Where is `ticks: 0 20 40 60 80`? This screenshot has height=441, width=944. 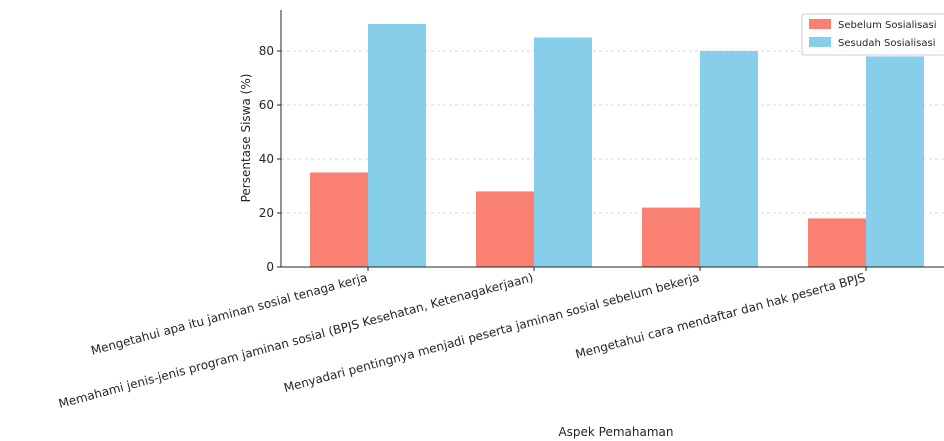
ticks: 0 20 40 60 80 is located at coordinates (270, 159).